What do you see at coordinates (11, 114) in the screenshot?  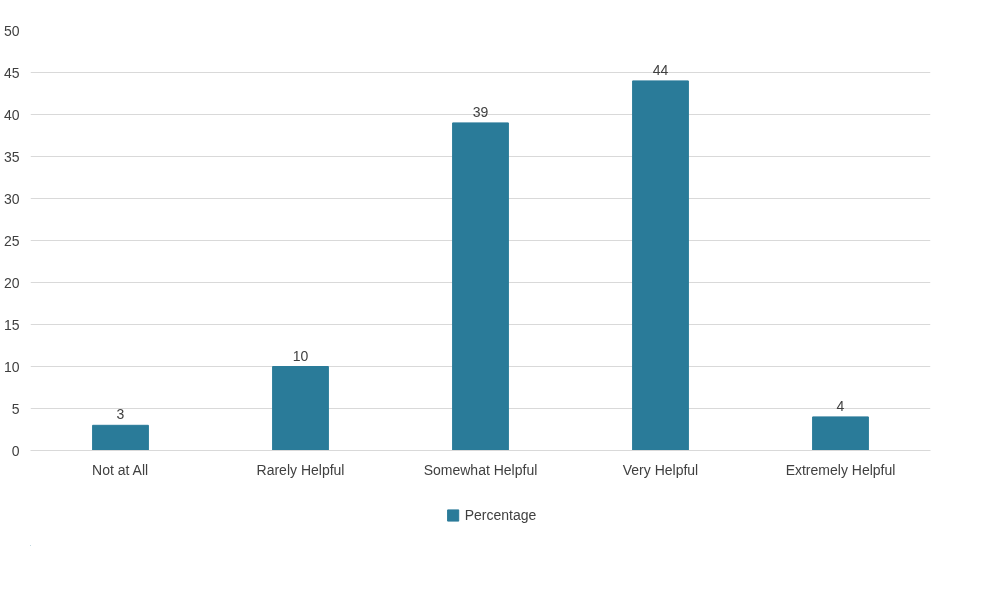 I see `y-tick-label: 40` at bounding box center [11, 114].